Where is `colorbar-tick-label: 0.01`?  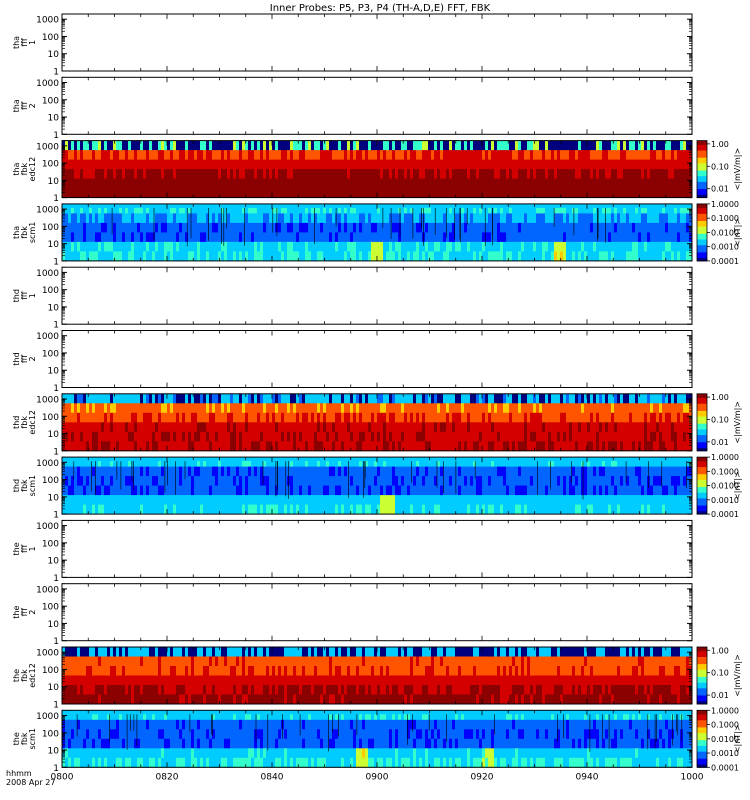 colorbar-tick-label: 0.01 is located at coordinates (720, 189).